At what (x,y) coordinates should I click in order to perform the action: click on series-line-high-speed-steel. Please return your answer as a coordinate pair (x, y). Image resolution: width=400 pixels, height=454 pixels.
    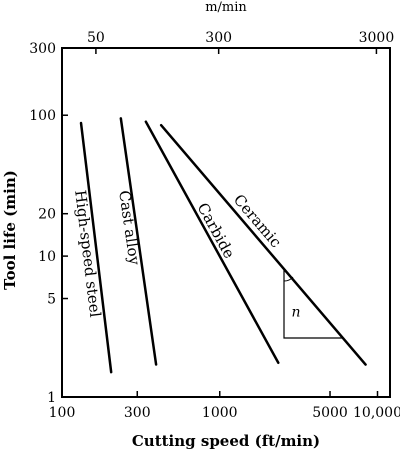
    Looking at the image, I should click on (96, 247).